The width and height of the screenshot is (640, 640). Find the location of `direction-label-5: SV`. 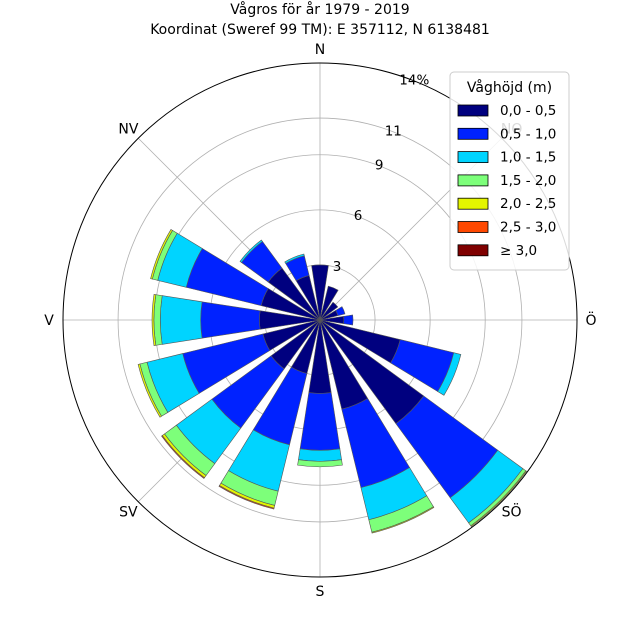

direction-label-5: SV is located at coordinates (128, 513).